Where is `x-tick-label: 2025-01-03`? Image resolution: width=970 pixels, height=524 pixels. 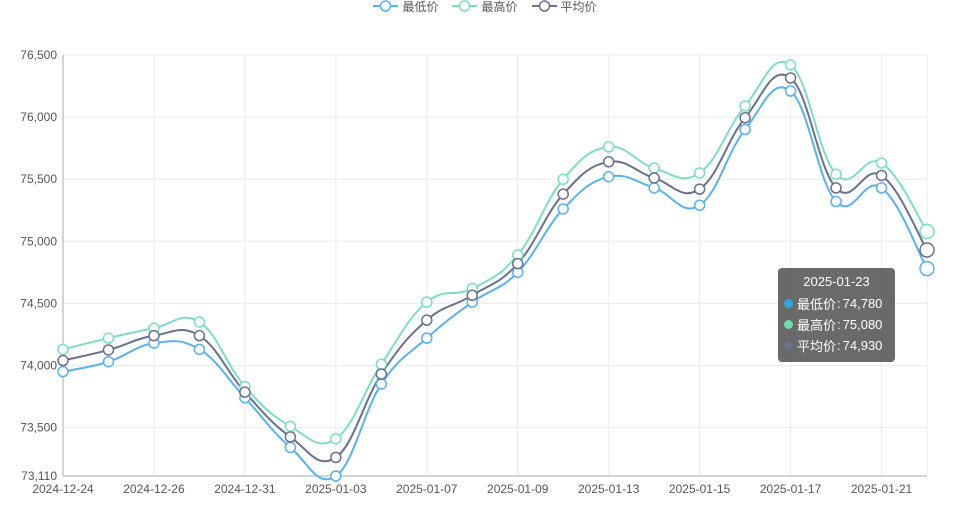
x-tick-label: 2025-01-03 is located at coordinates (336, 489).